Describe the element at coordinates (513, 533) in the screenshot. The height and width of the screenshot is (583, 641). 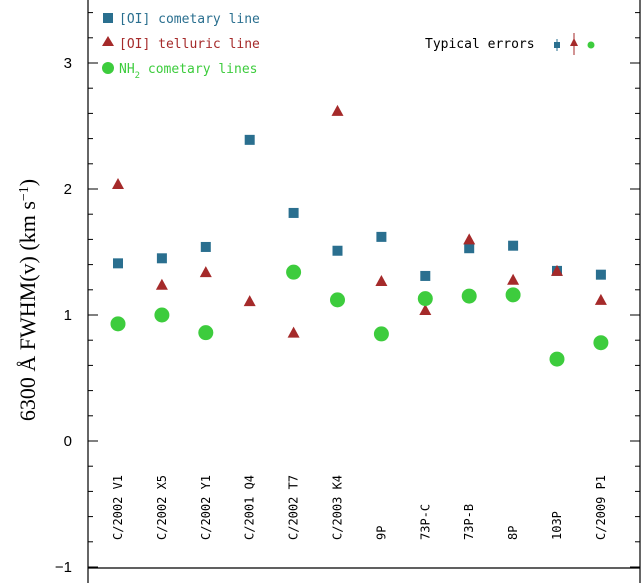
I see `category-label: 8P` at that location.